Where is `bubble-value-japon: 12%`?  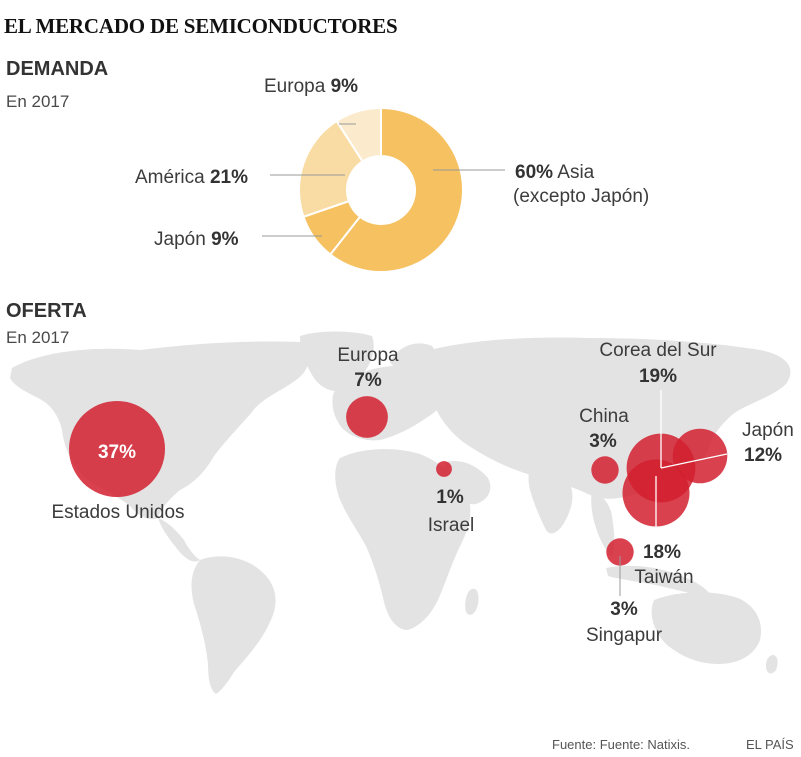
bubble-value-japon: 12% is located at coordinates (763, 455).